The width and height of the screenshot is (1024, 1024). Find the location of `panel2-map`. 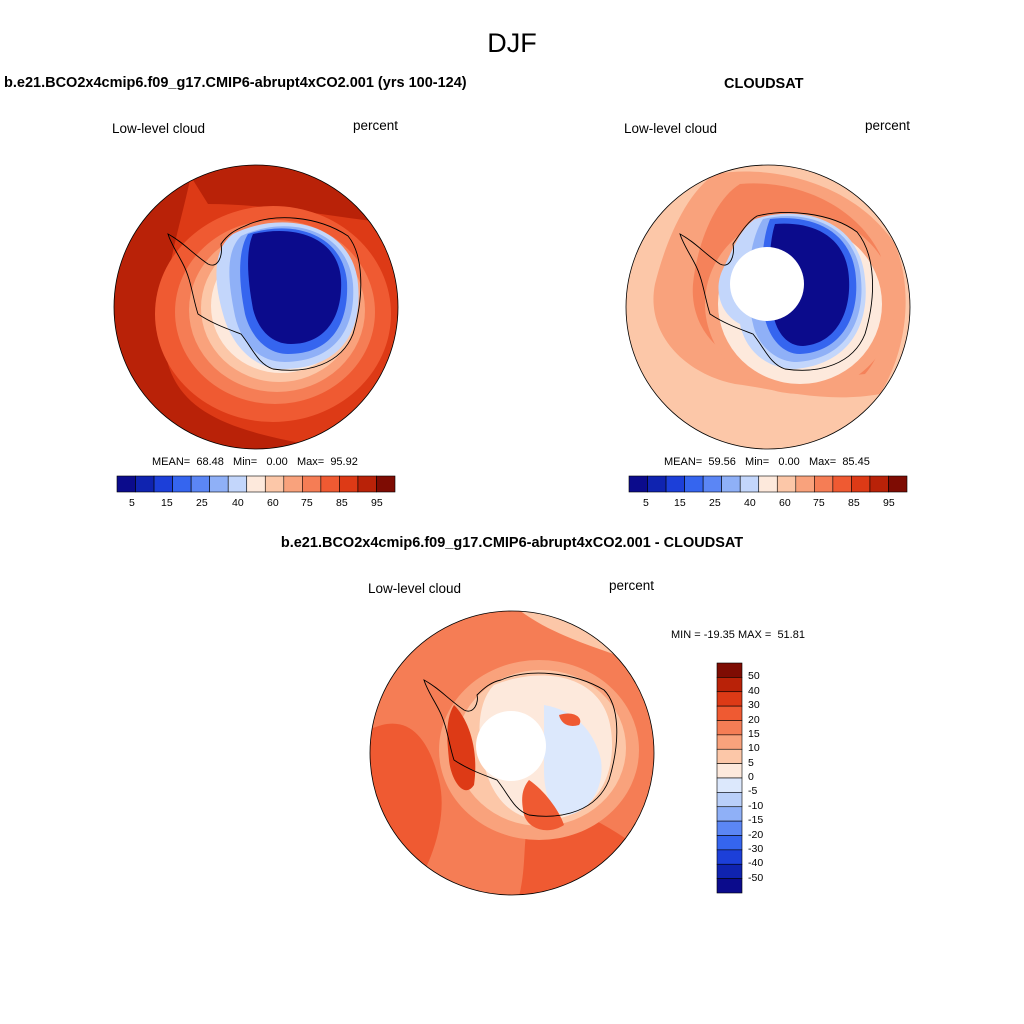

panel2-map is located at coordinates (768, 307).